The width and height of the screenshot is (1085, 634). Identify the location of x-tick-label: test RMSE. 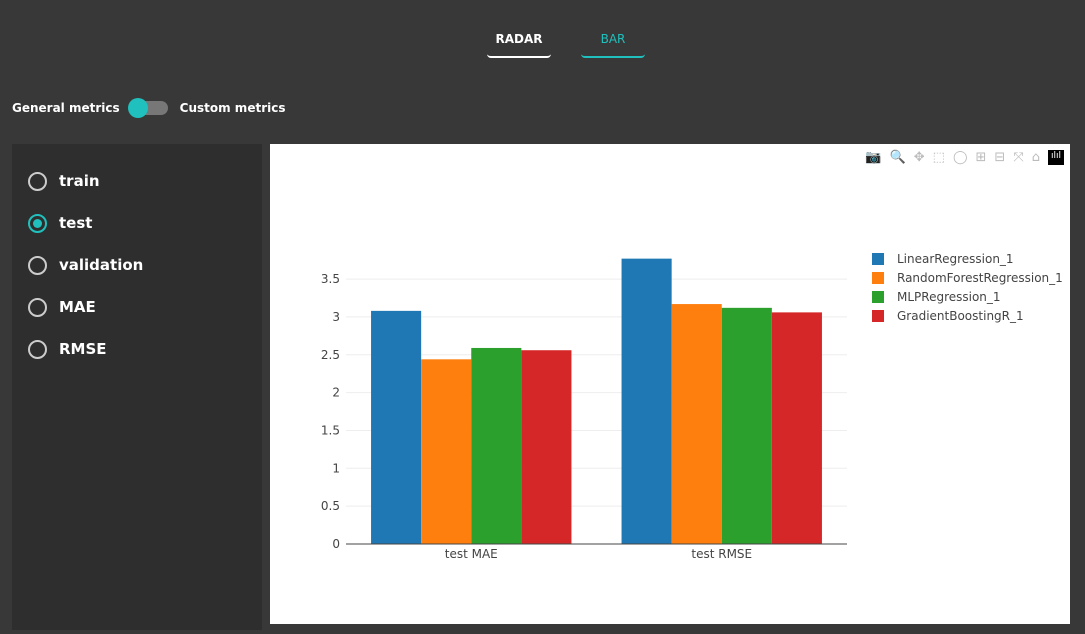
(721, 554).